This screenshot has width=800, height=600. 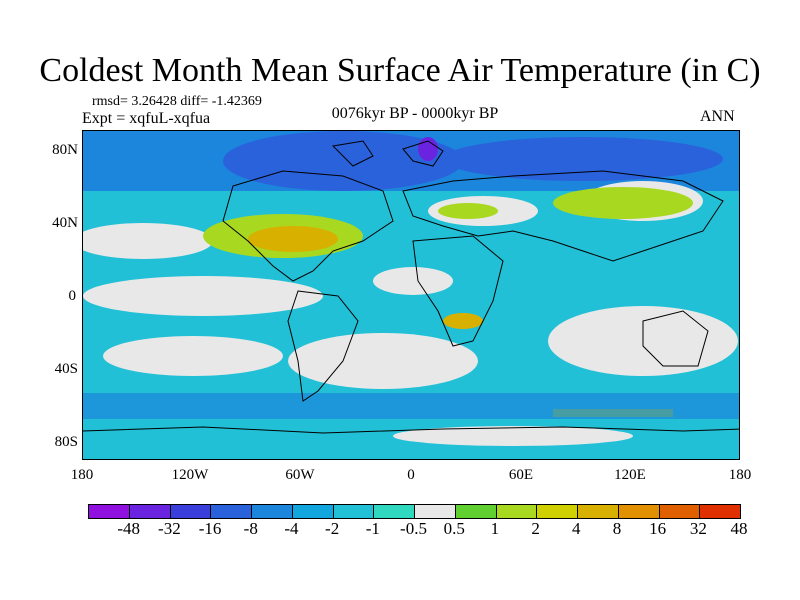 What do you see at coordinates (291, 528) in the screenshot?
I see `colorbar-label-4: -4` at bounding box center [291, 528].